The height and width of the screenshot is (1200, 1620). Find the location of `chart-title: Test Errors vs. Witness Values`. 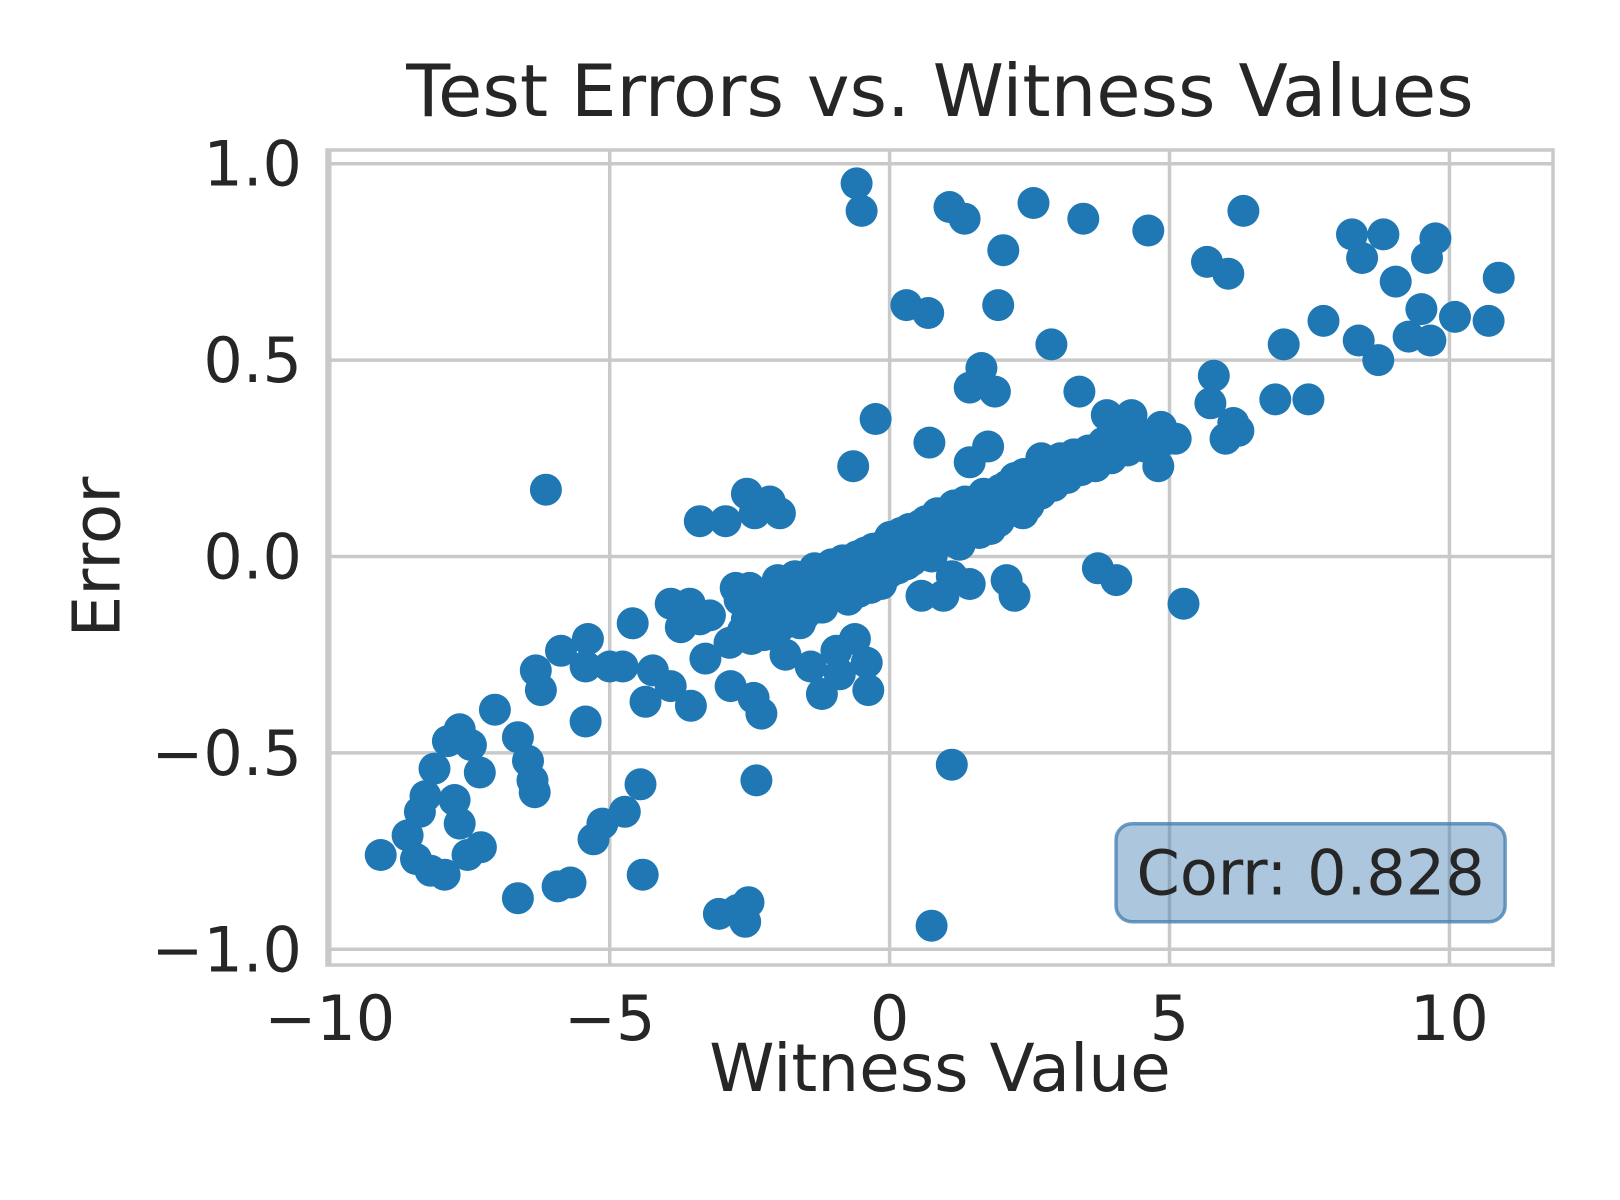

chart-title: Test Errors vs. Witness Values is located at coordinates (940, 91).